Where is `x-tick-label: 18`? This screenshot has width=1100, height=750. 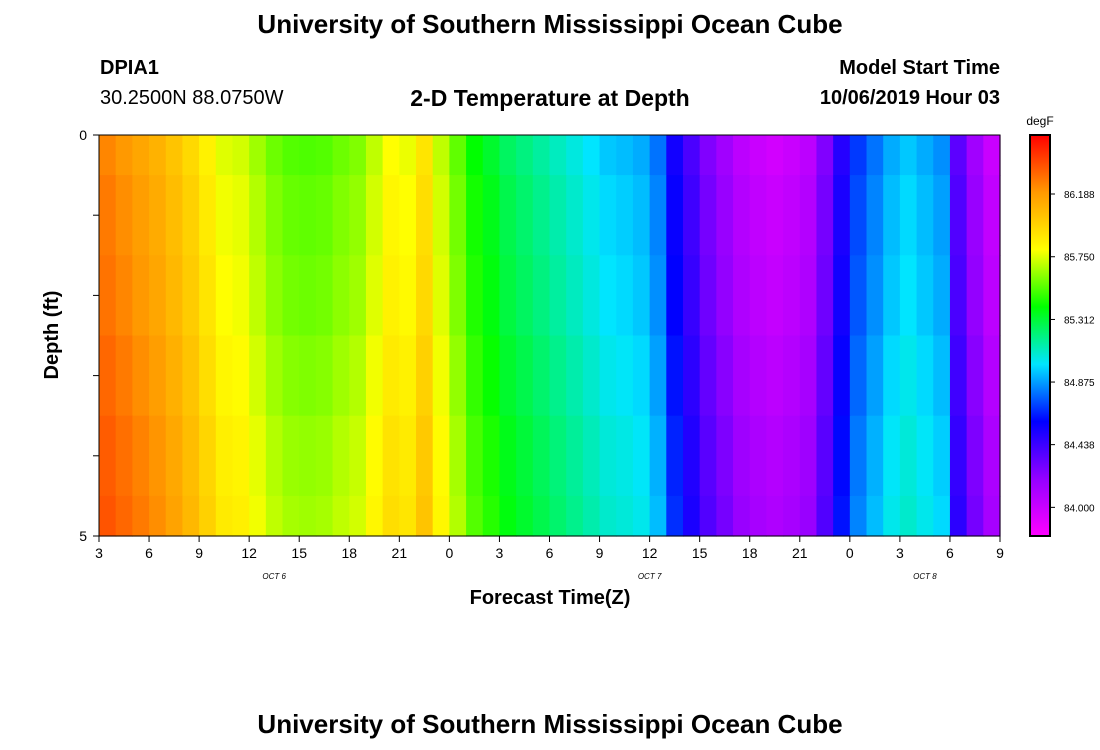 x-tick-label: 18 is located at coordinates (750, 553).